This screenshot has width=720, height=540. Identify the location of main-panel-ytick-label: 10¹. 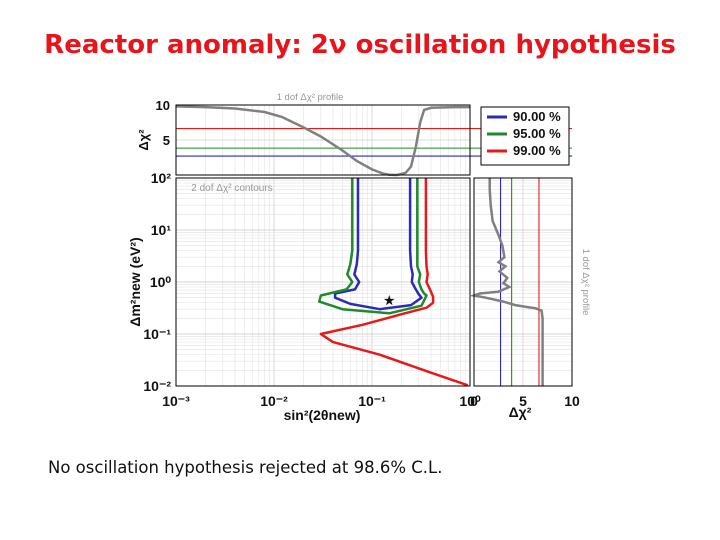
(161, 230).